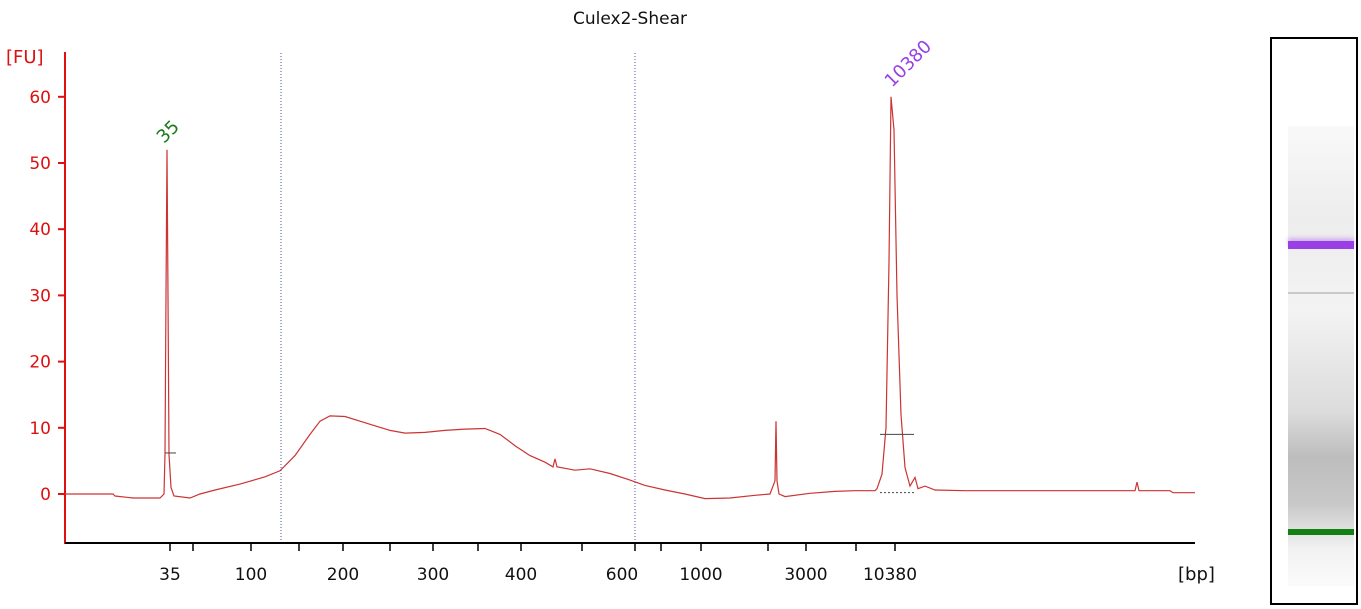  Describe the element at coordinates (251, 575) in the screenshot. I see `x-tick-label: 100` at that location.